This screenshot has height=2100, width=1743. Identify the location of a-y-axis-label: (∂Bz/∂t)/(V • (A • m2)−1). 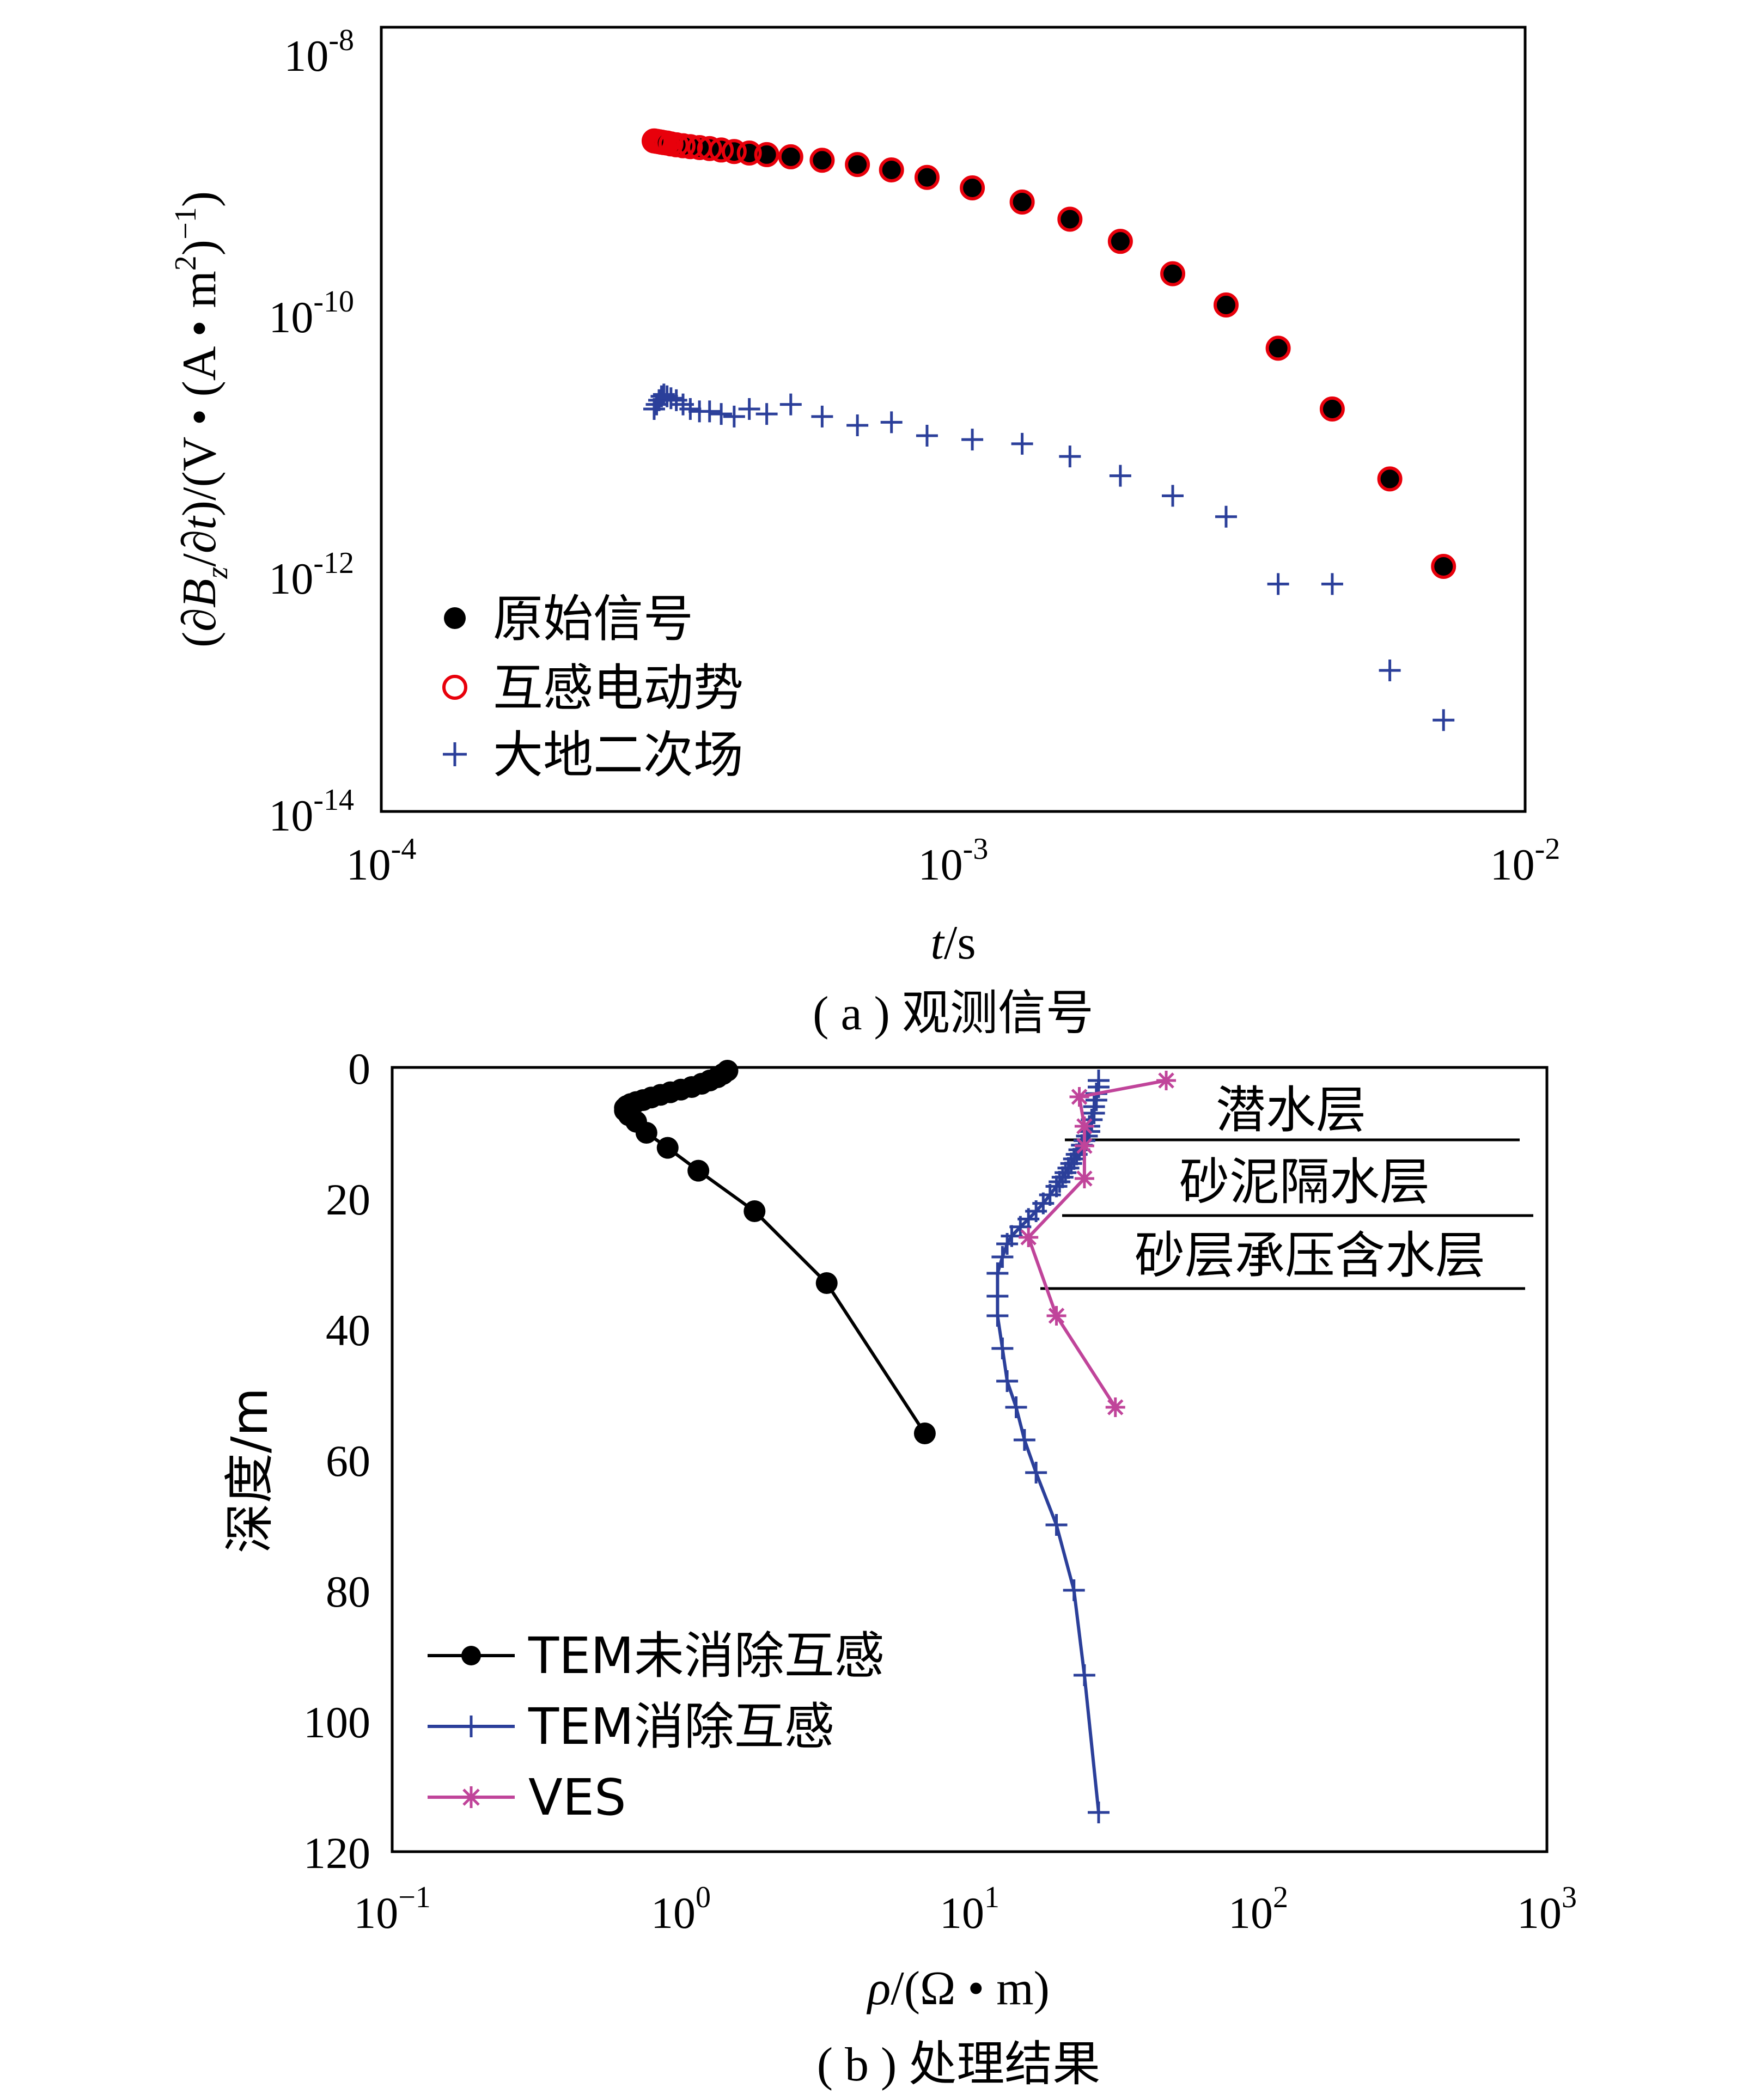
(202, 419).